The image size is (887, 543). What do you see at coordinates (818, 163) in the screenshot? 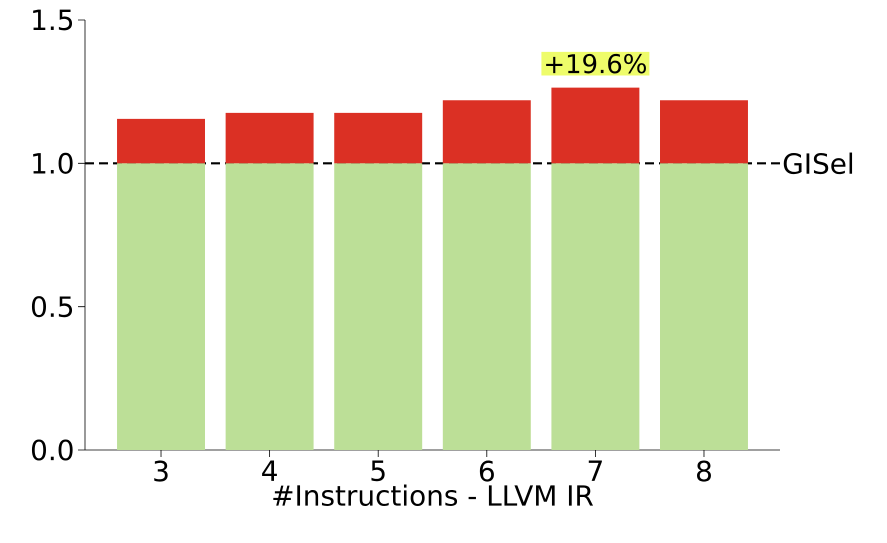
I see `ref-line-label: GISel` at bounding box center [818, 163].